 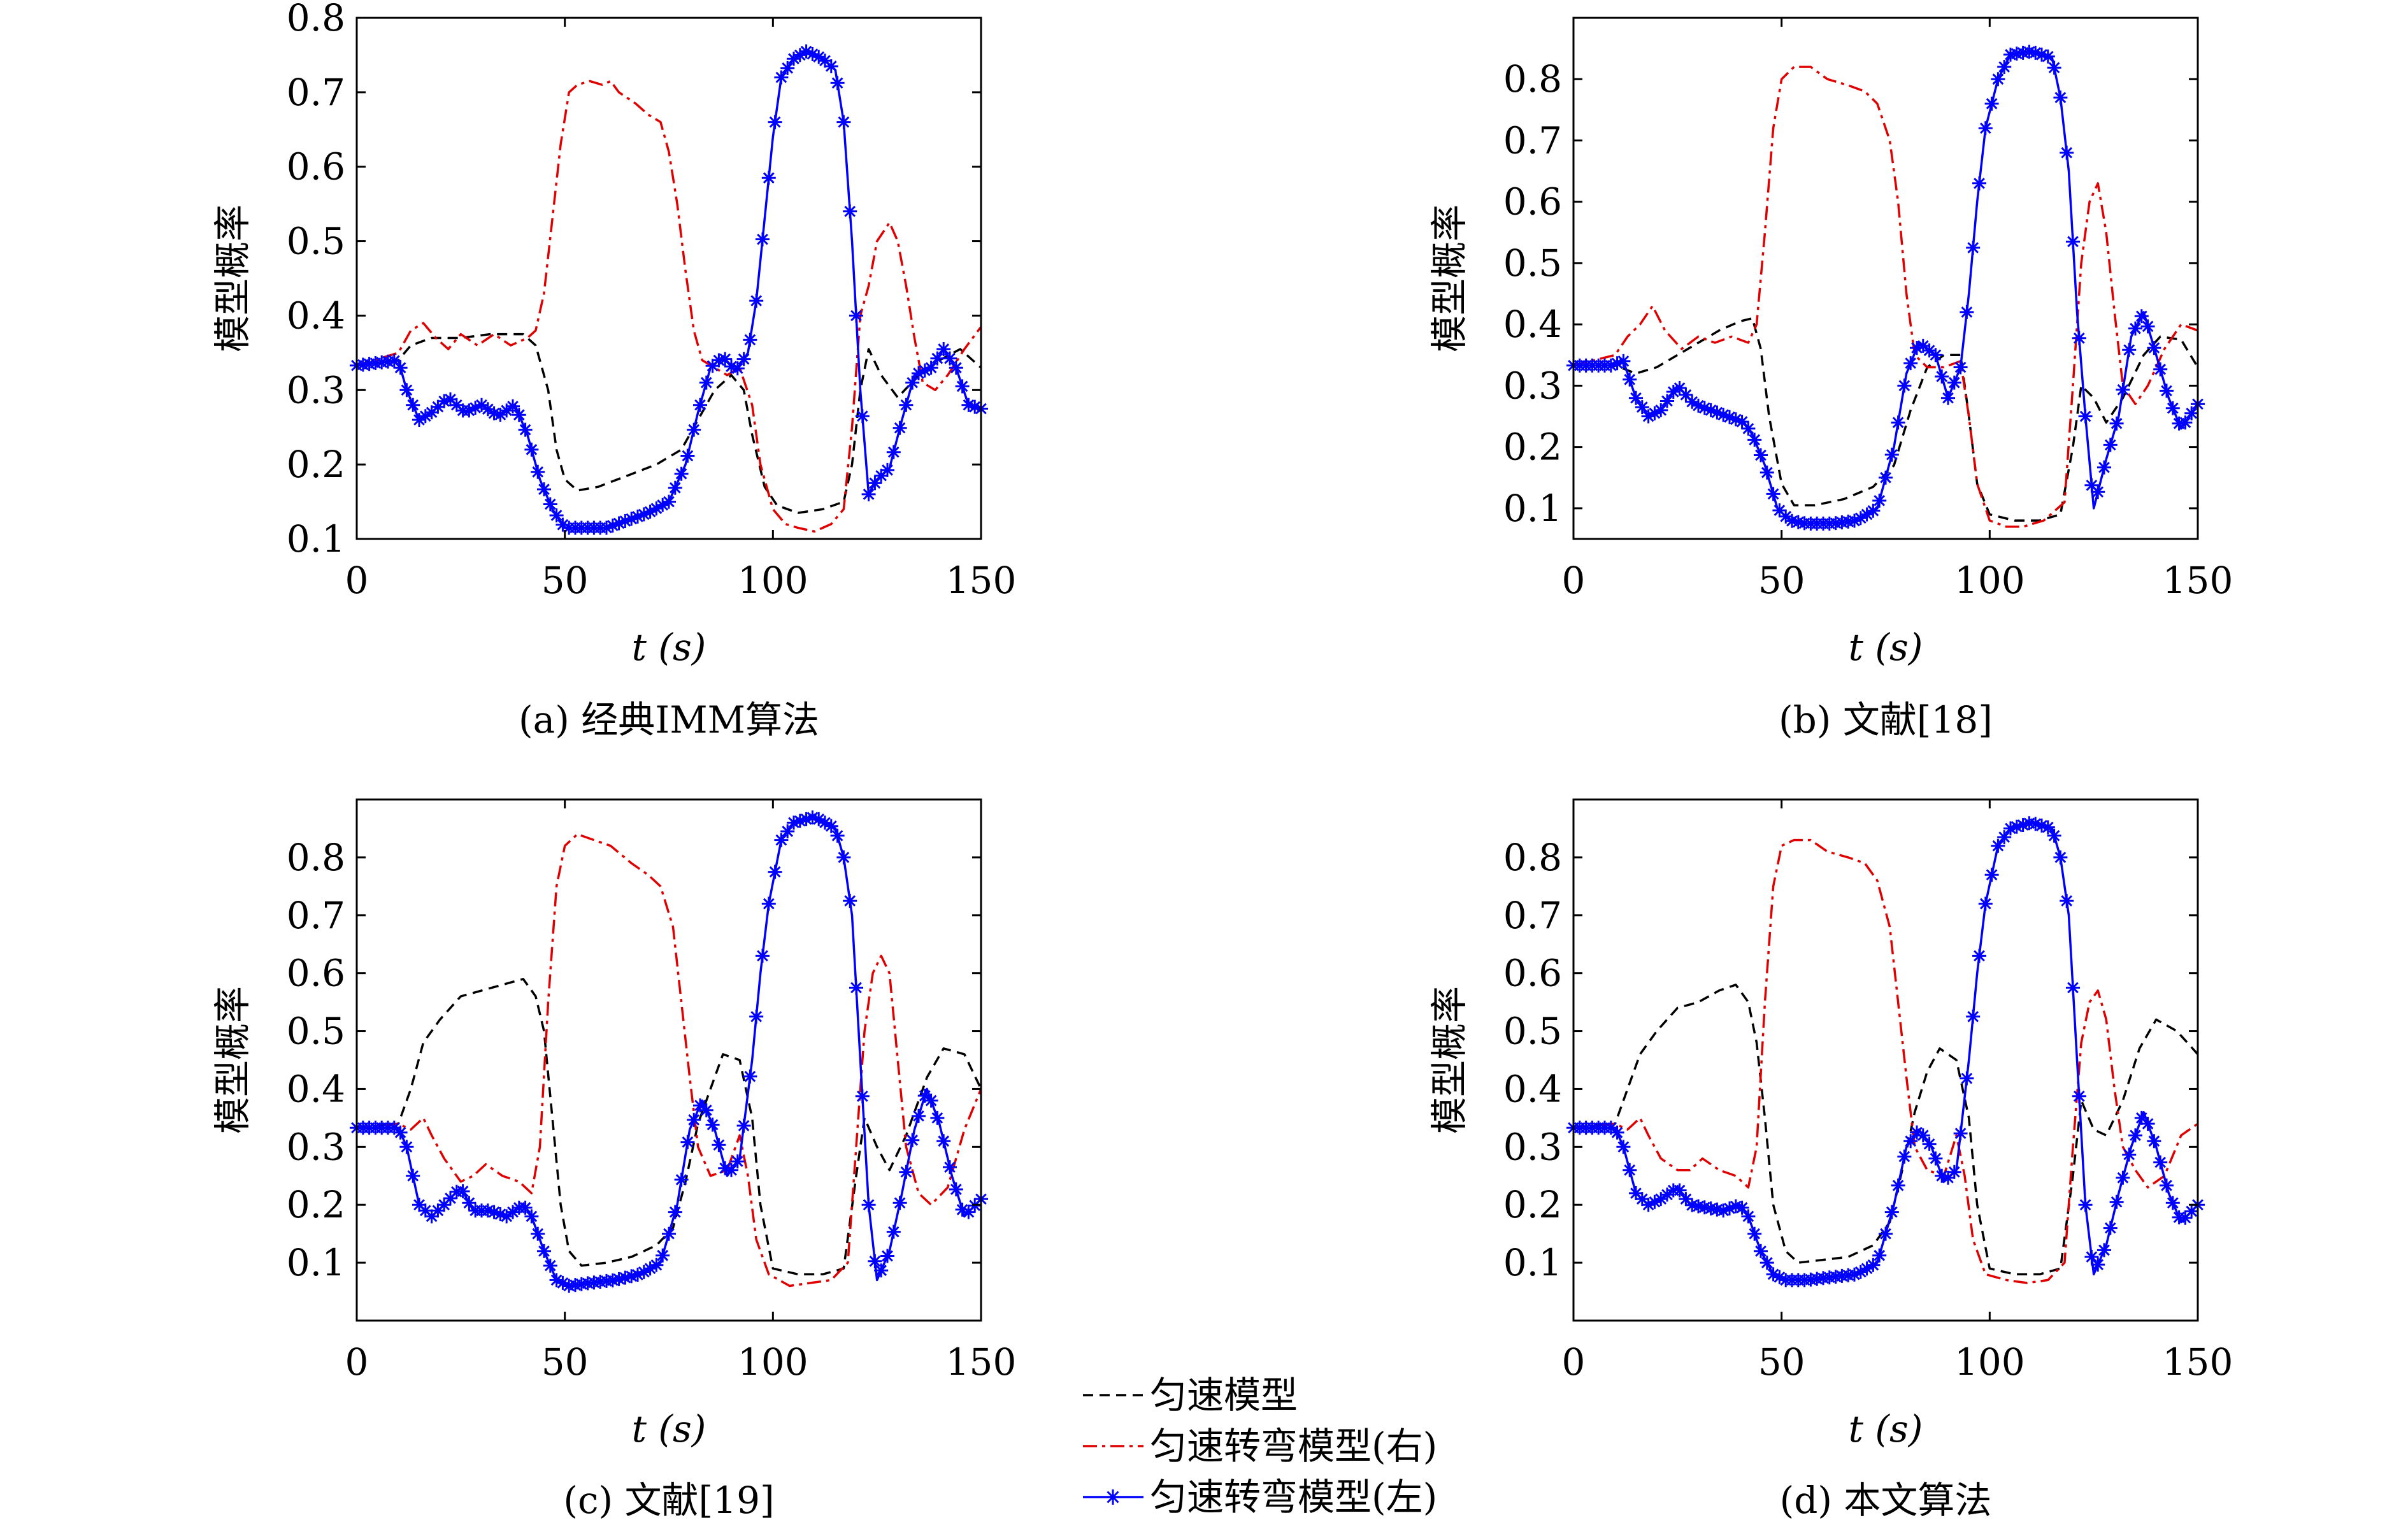 What do you see at coordinates (316, 539) in the screenshot?
I see `y-tick-label: 0.1` at bounding box center [316, 539].